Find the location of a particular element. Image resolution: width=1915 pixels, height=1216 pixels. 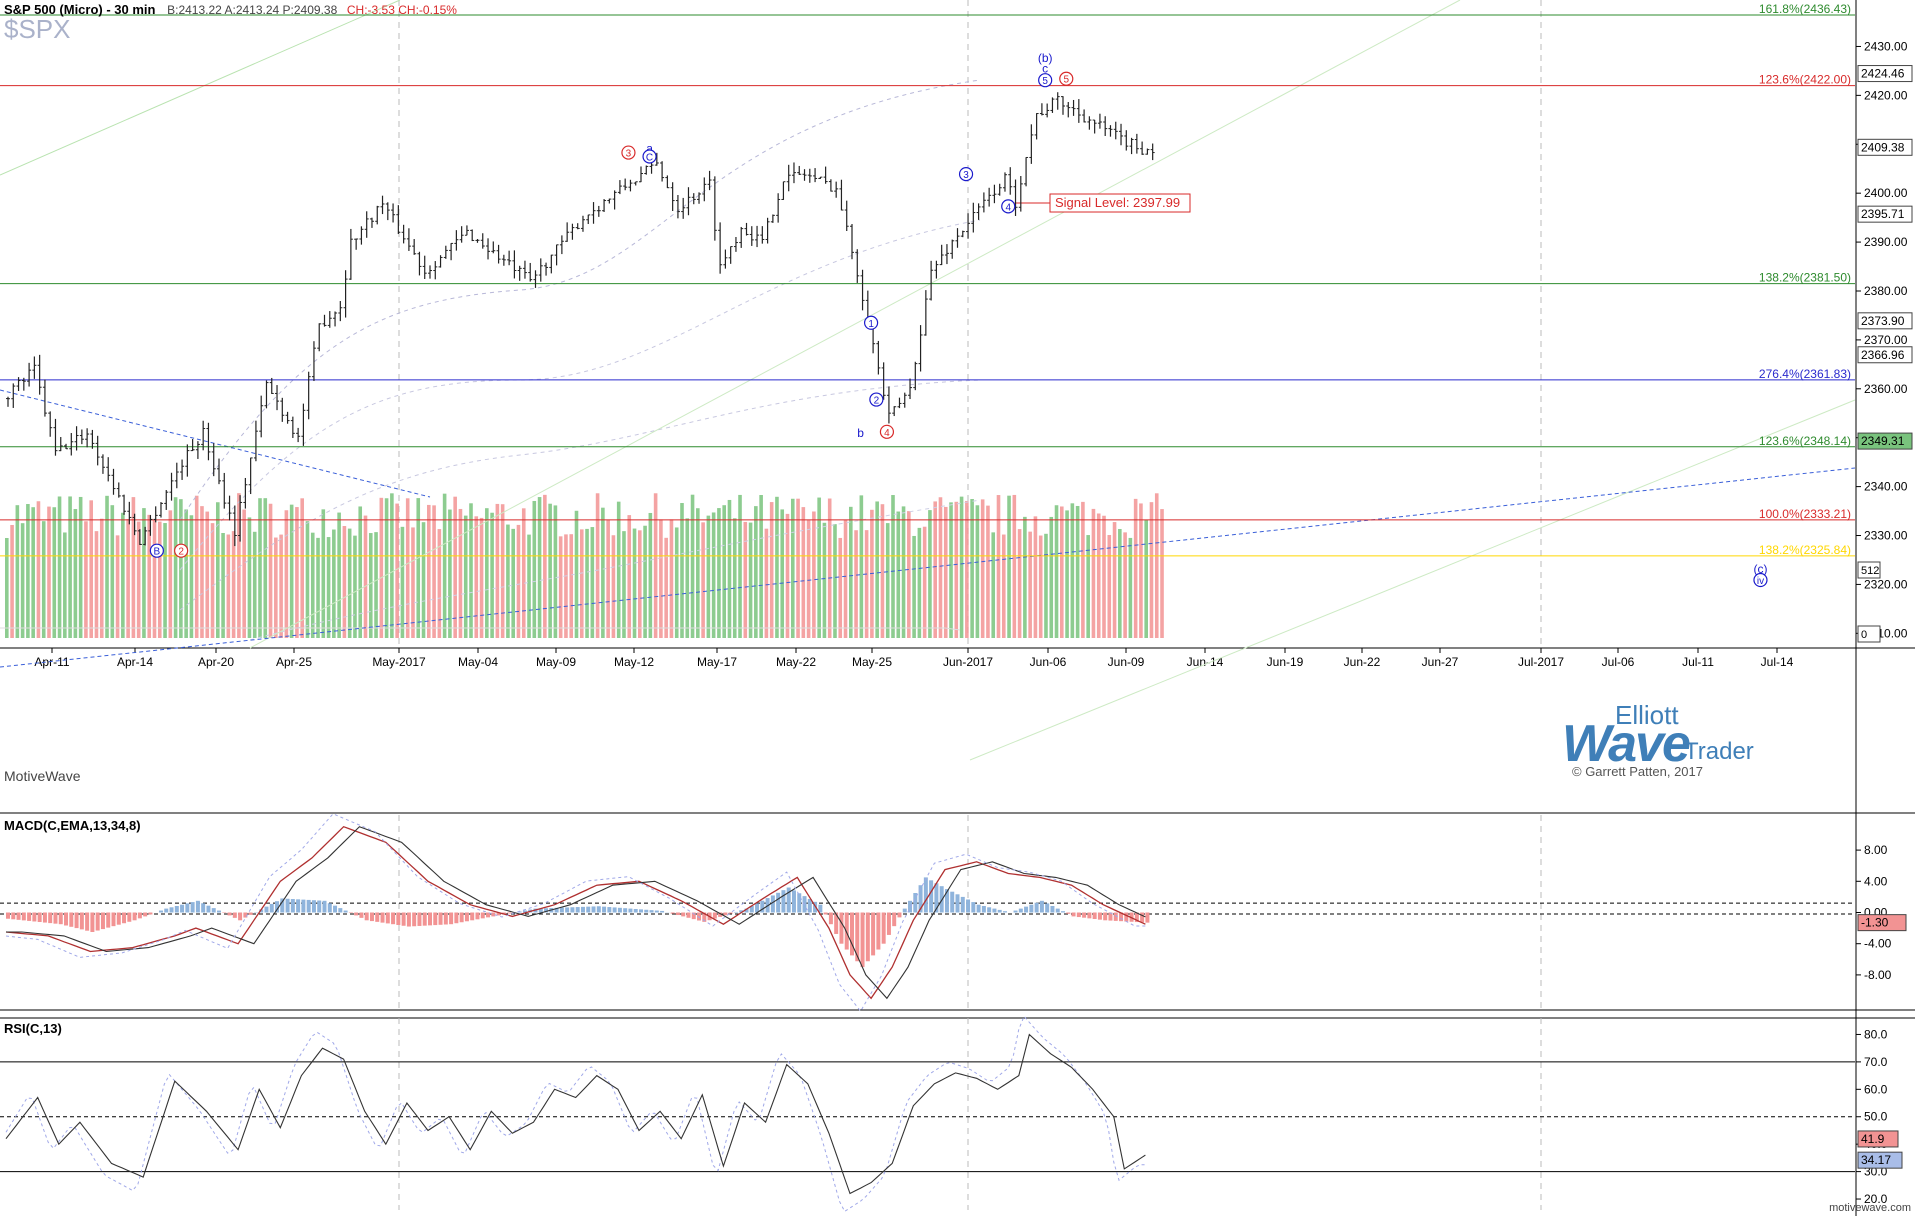

volume-label-box is located at coordinates (1869, 570).